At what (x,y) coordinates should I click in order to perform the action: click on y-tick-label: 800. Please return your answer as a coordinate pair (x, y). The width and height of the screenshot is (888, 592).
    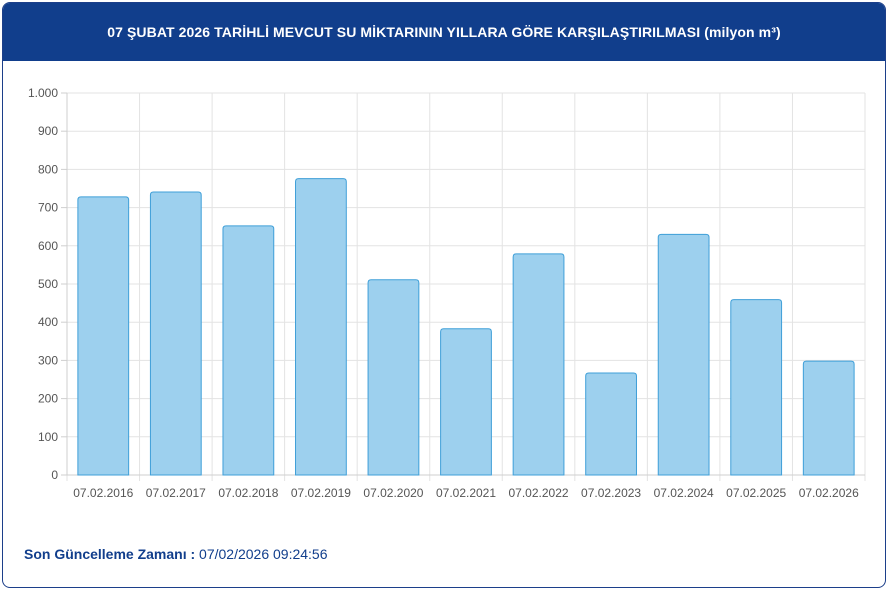
    Looking at the image, I should click on (48, 169).